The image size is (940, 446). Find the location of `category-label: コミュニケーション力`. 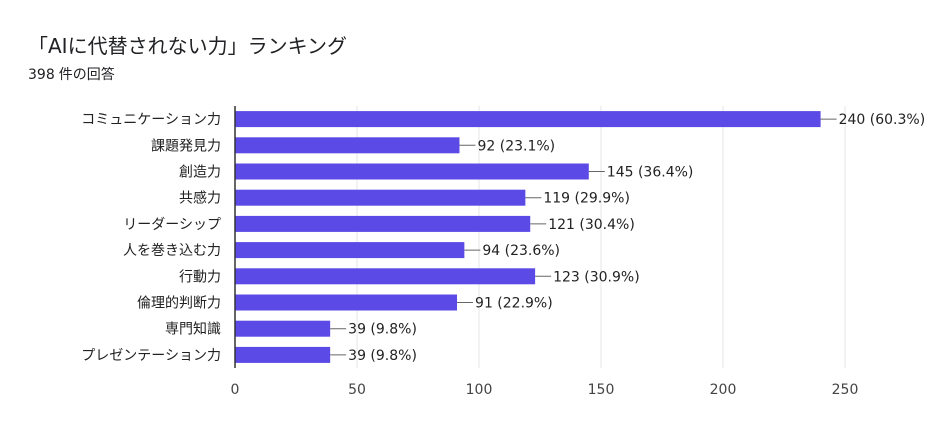

category-label: コミュニケーション力 is located at coordinates (151, 120).